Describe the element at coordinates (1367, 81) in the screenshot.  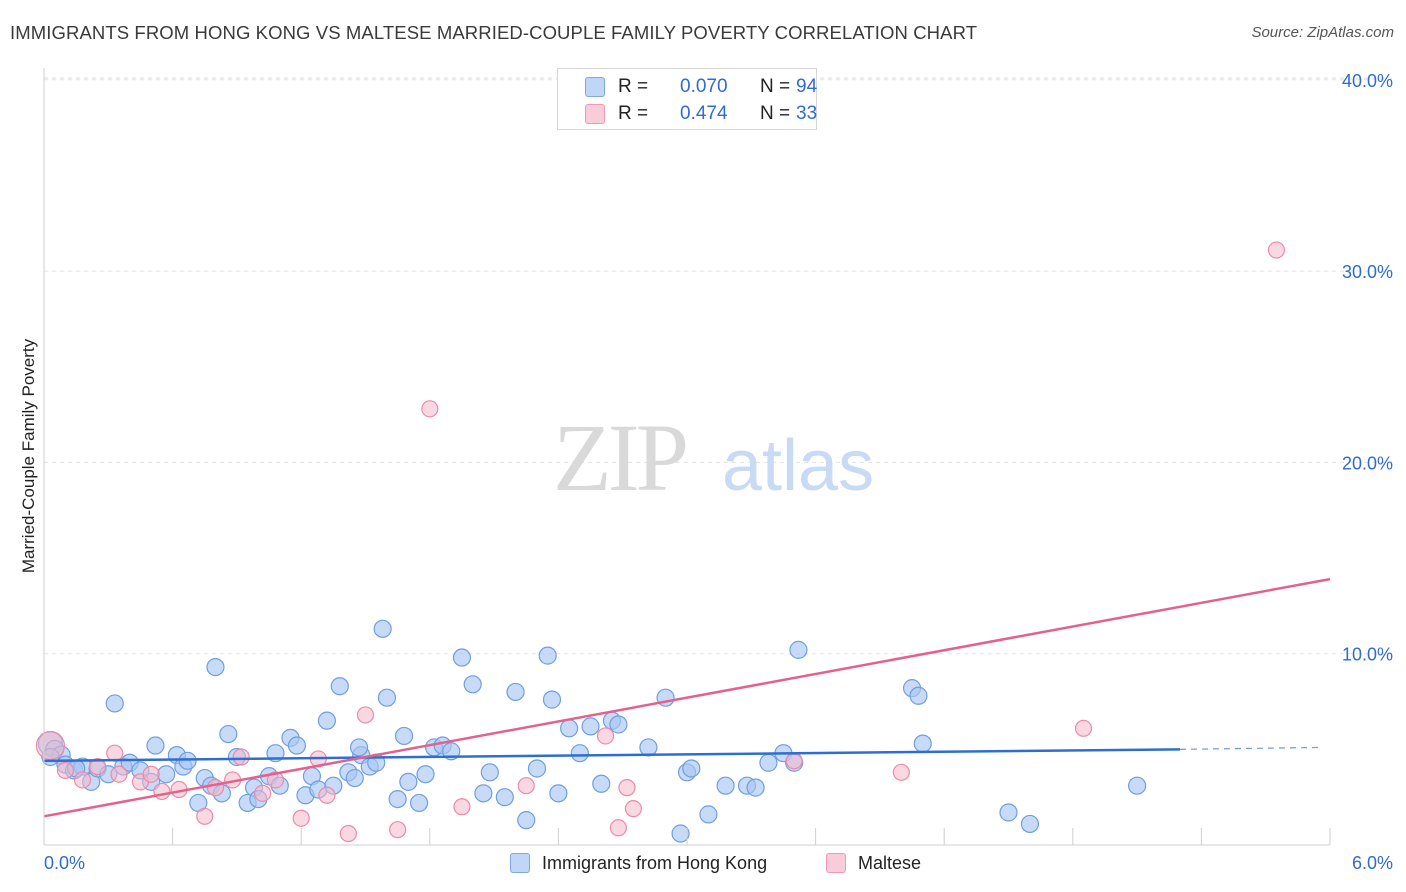
I see `y-tick-label: 40.0%` at that location.